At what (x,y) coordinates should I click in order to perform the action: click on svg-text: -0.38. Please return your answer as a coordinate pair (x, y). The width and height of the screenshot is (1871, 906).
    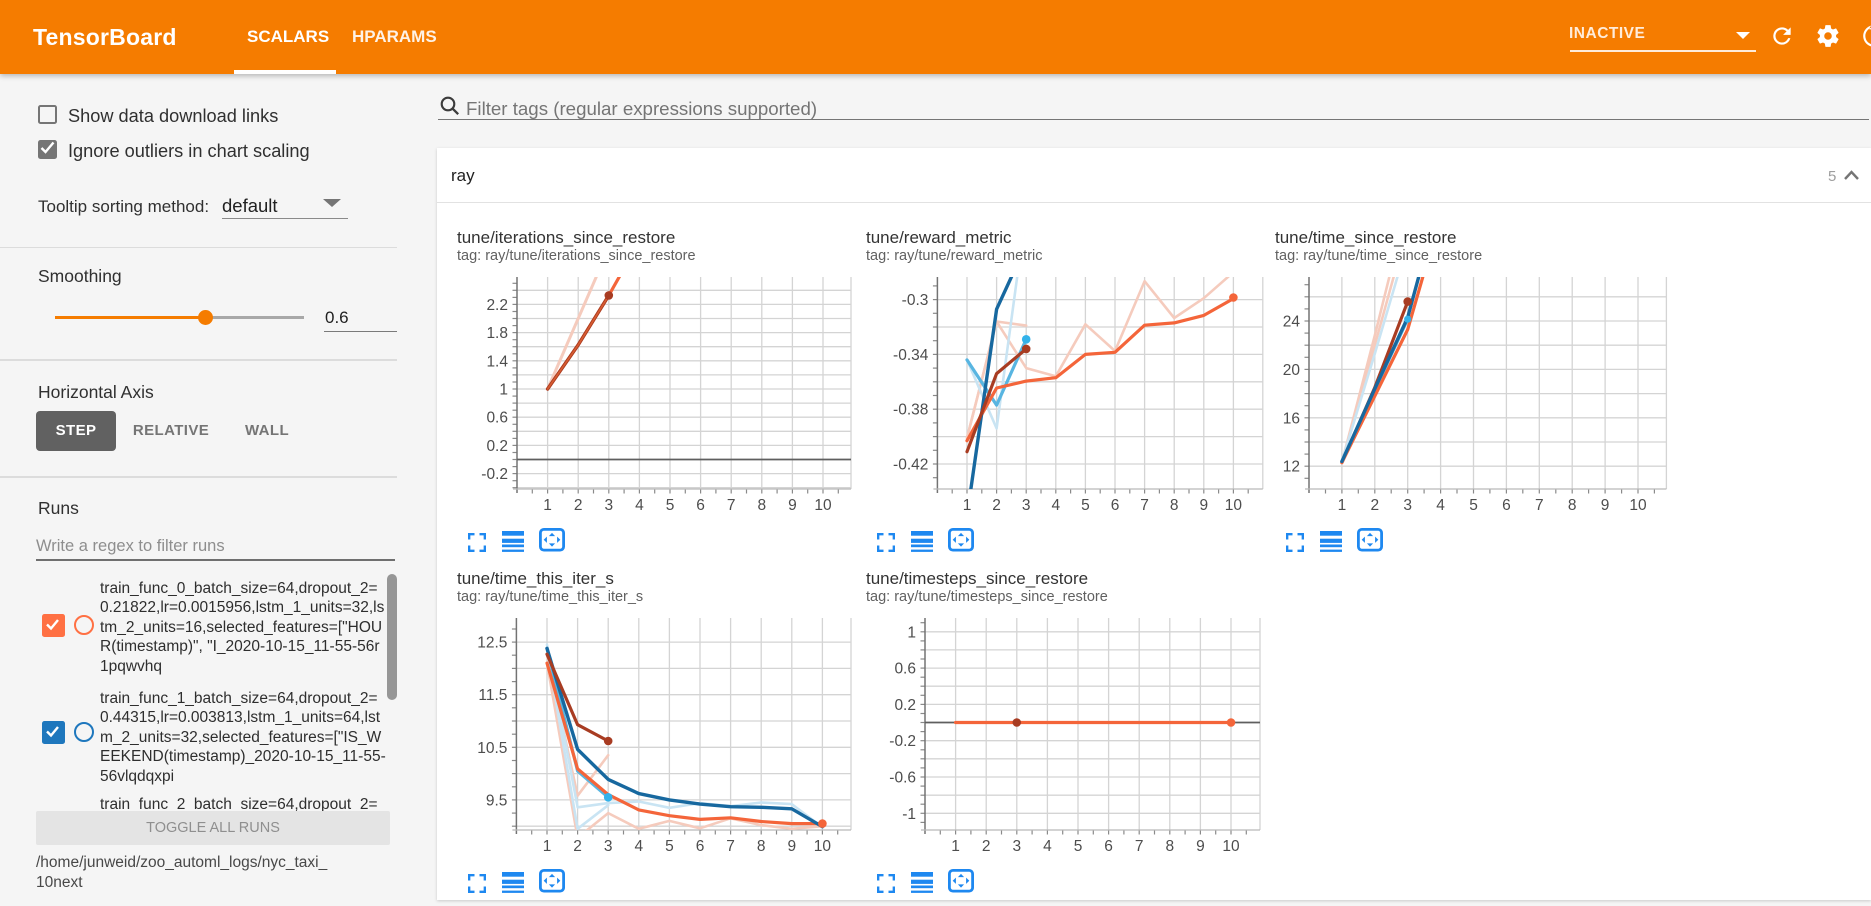
    Looking at the image, I should click on (910, 410).